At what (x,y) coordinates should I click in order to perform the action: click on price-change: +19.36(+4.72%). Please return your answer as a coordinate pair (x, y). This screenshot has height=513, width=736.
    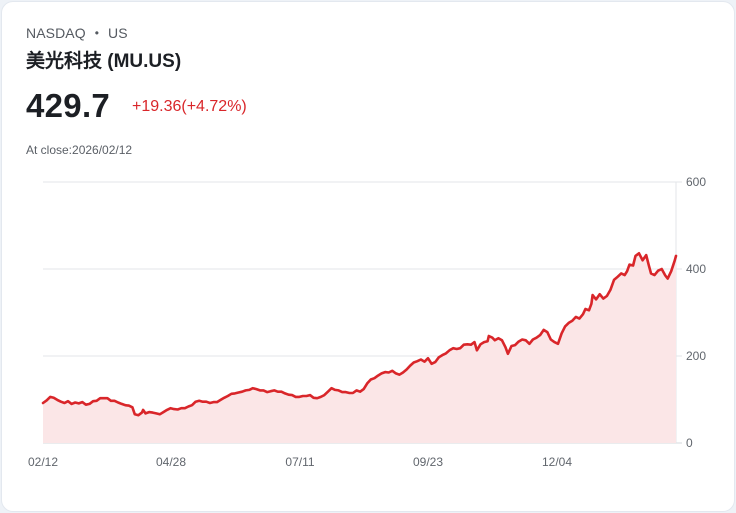
    Looking at the image, I should click on (189, 106).